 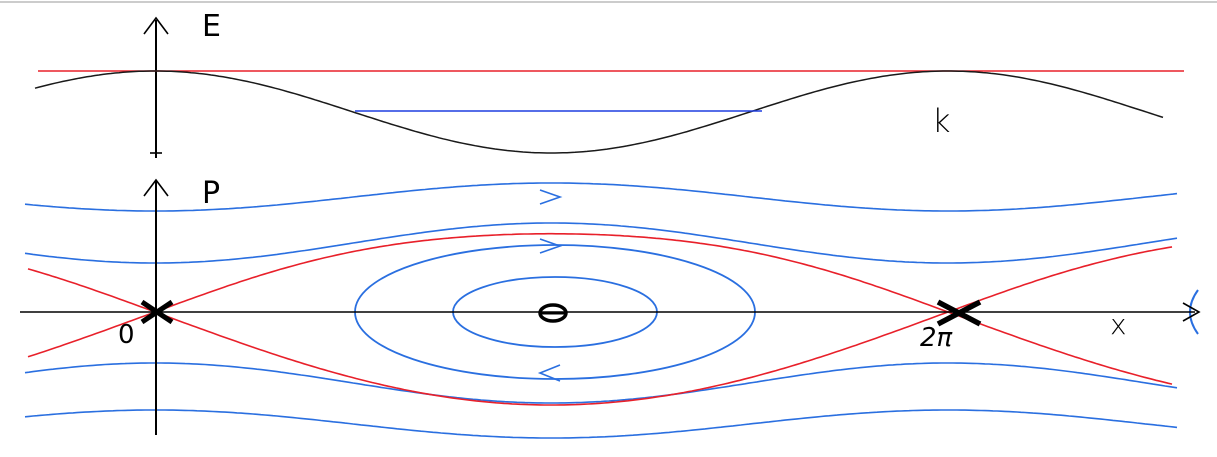 I want to click on saddle-point-2pi, so click(x=959, y=313).